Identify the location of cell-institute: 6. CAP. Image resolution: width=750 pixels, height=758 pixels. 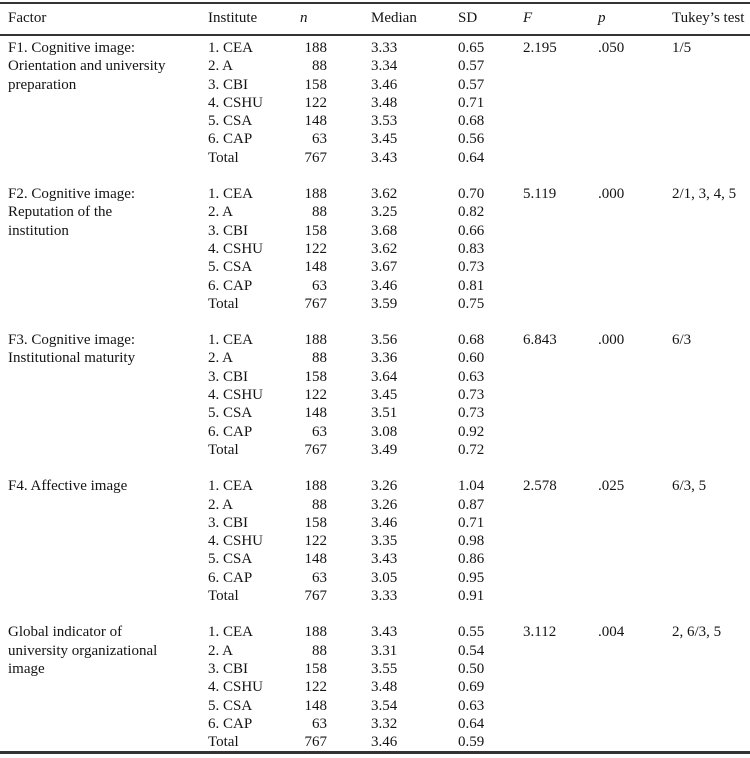
(230, 723).